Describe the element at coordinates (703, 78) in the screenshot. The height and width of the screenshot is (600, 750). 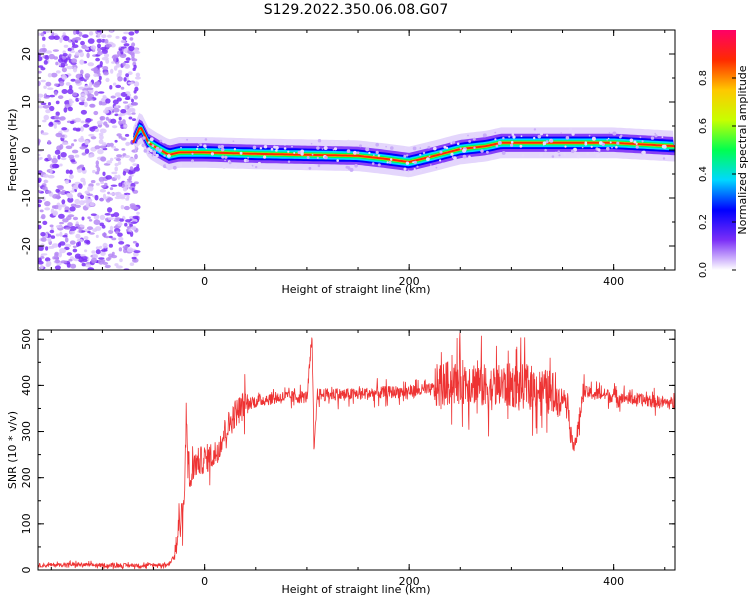
I see `colorbar-tick-label: 0.8` at that location.